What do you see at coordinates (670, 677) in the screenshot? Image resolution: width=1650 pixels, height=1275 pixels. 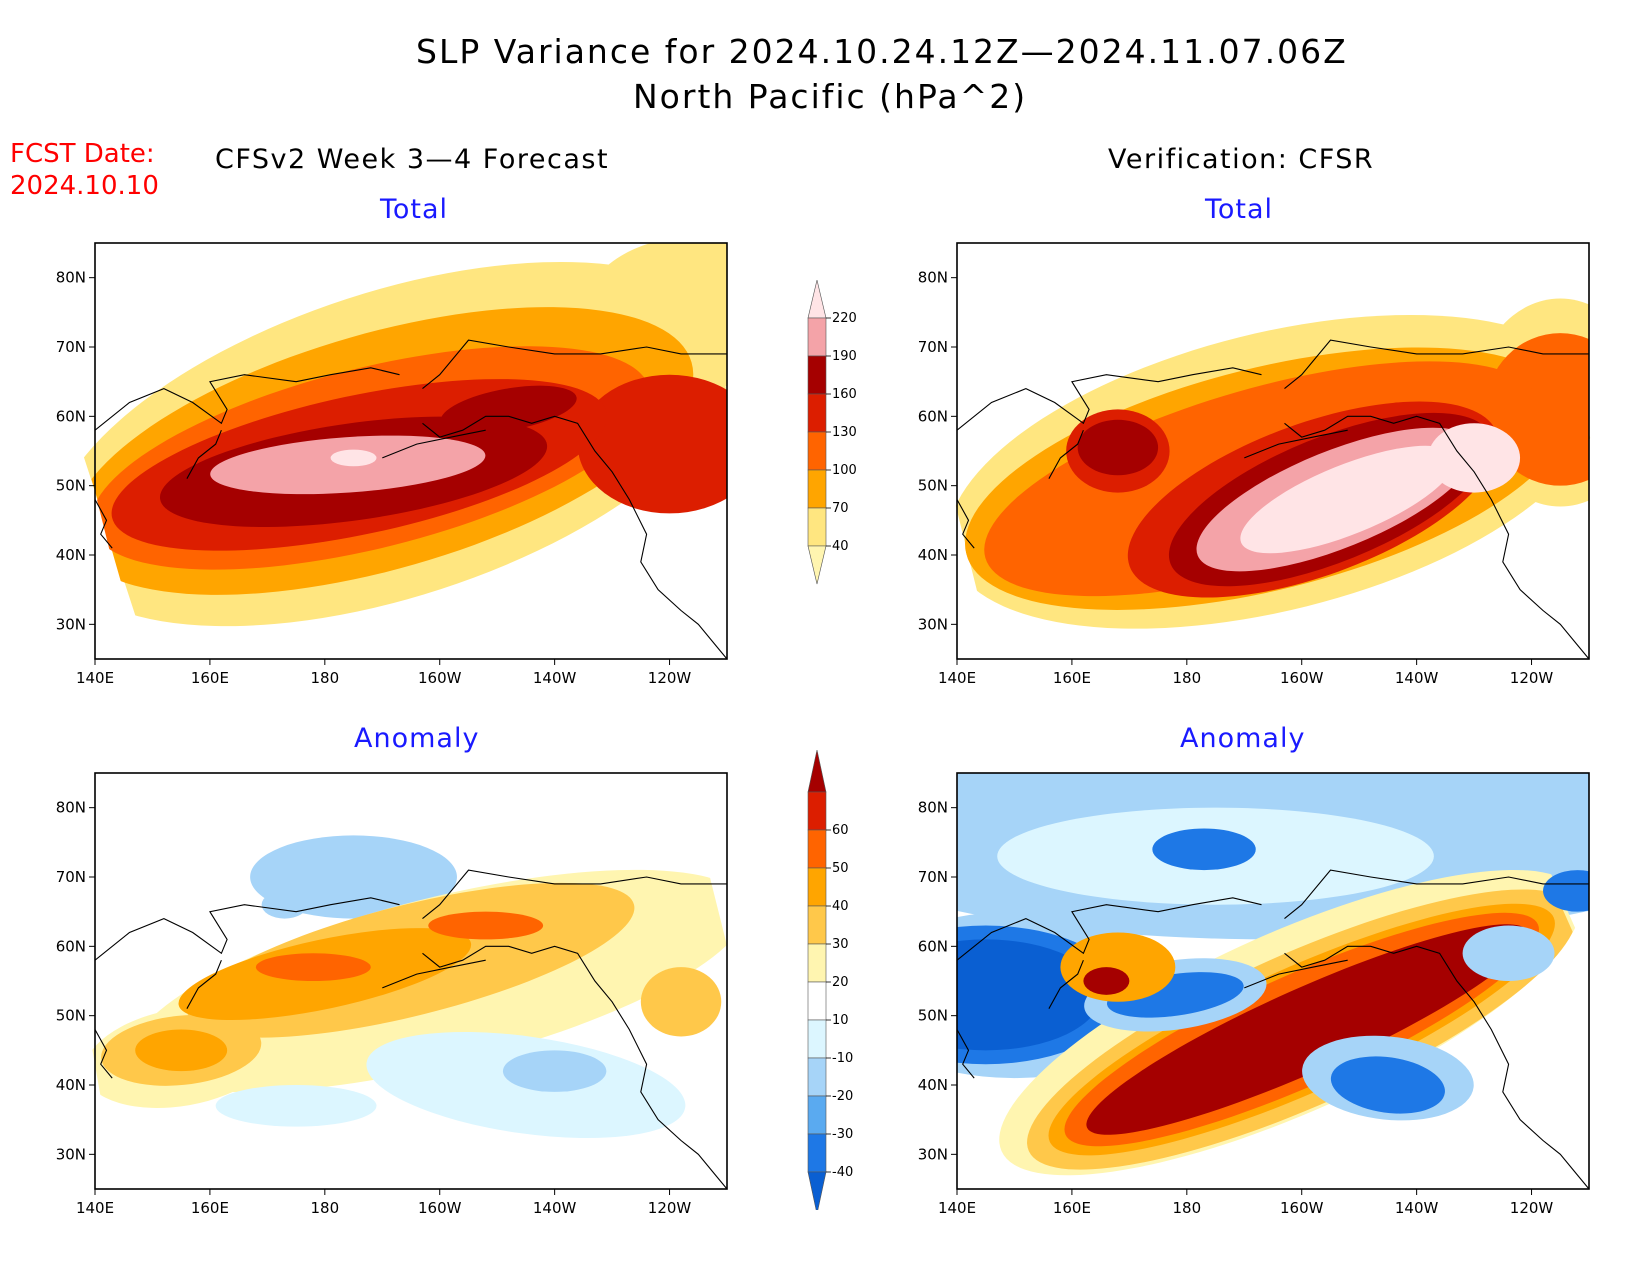 I see `forecast-total-lon-label-120W: 120W` at bounding box center [670, 677].